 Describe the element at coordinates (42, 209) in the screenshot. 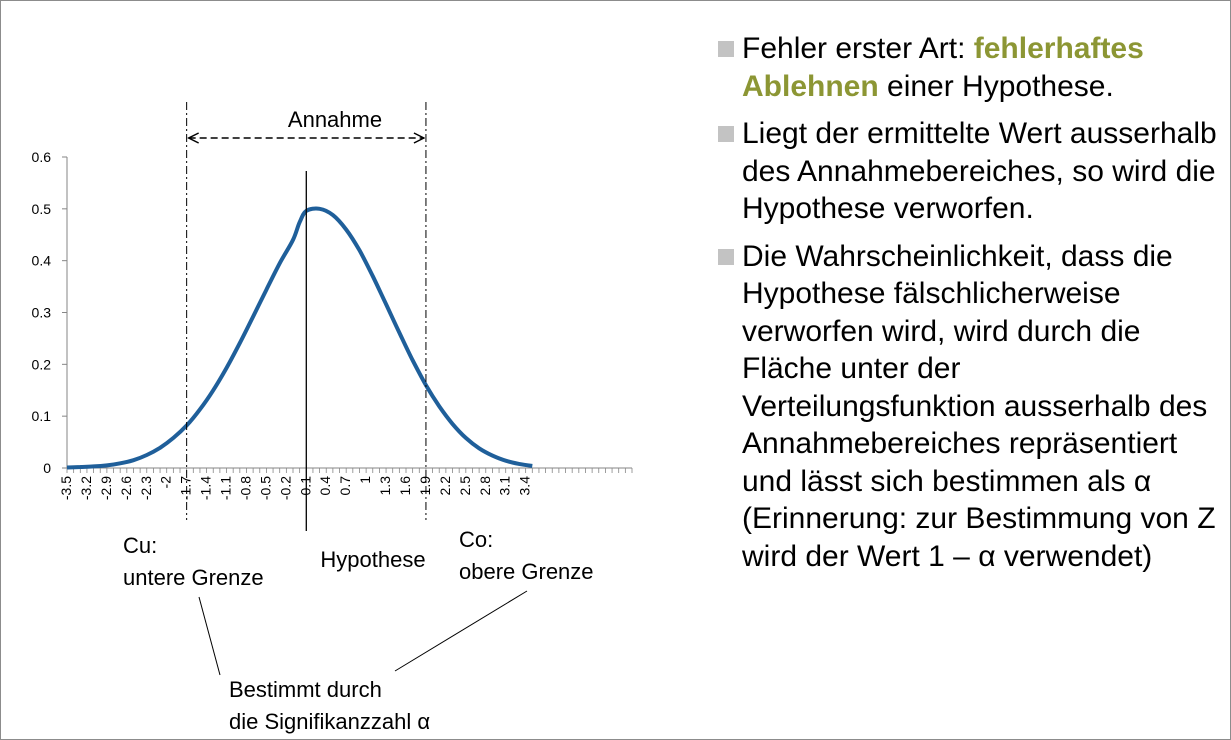

I see `y-tick-label: 0.5` at that location.